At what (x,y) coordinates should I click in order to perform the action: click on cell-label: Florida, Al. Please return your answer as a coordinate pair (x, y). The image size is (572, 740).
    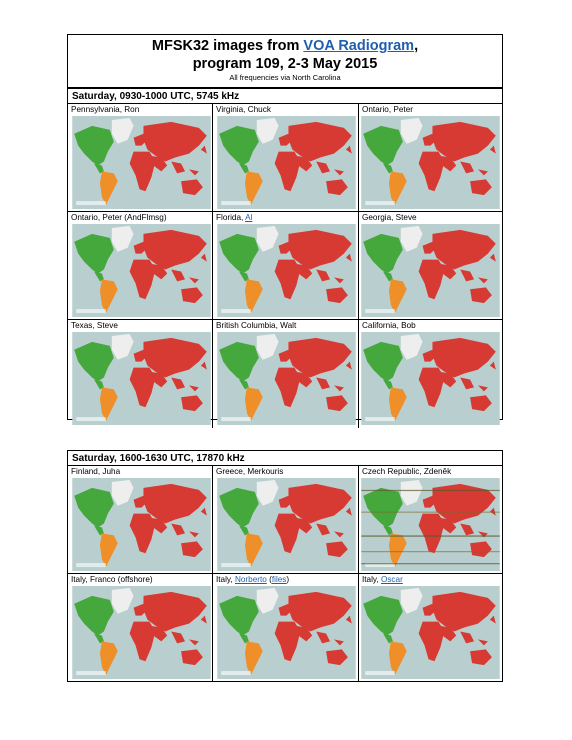
    Looking at the image, I should click on (285, 217).